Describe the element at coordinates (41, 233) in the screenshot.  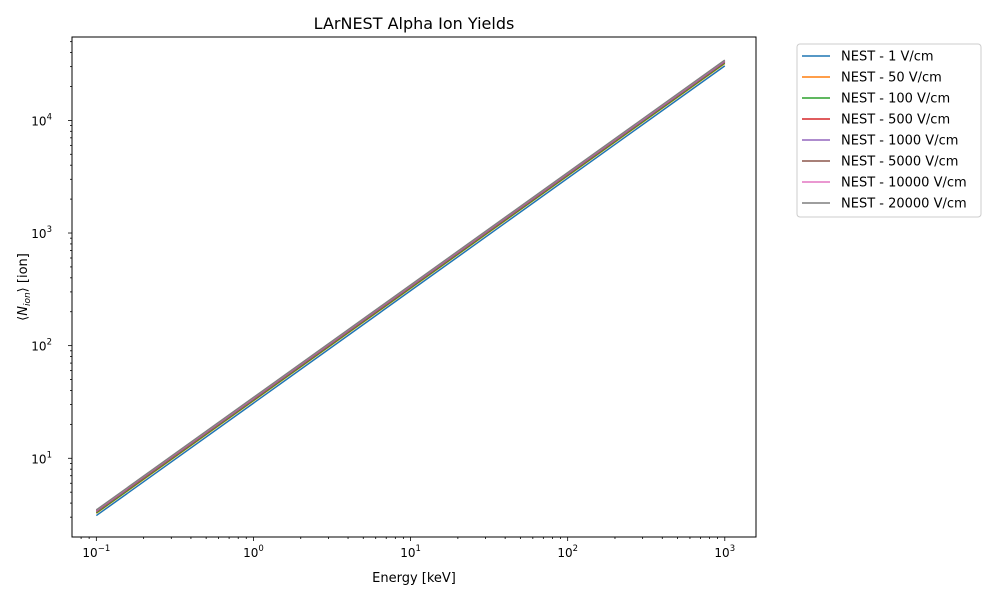
I see `y-tick-label: 10³` at that location.